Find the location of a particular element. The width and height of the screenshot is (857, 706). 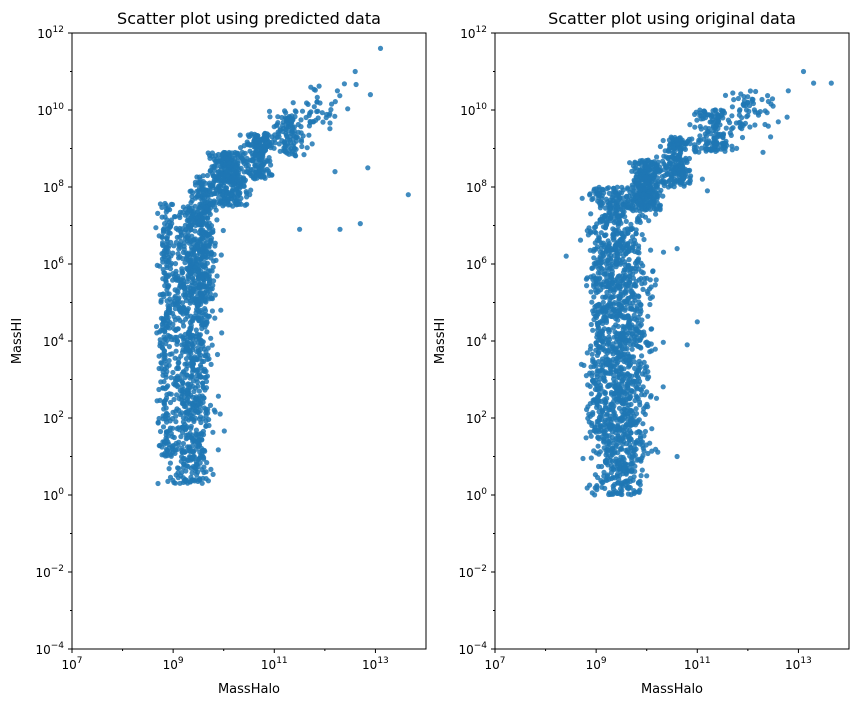

y-tick-label: 102 is located at coordinates (53, 418).